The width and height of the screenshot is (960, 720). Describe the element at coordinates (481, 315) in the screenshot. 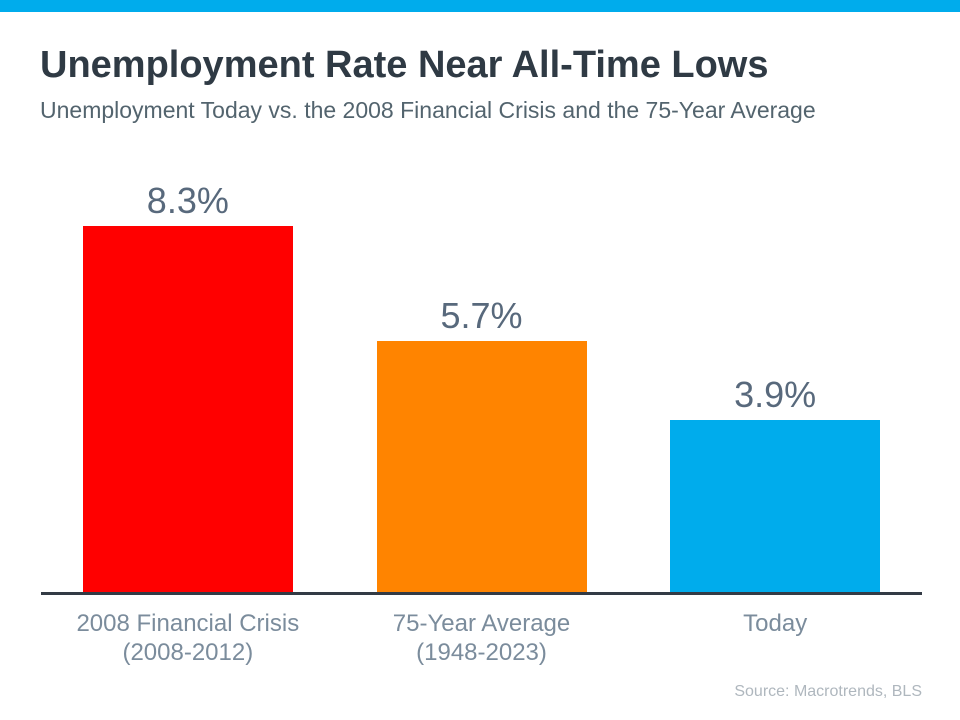

I see `value-label-75-year-average: 5.7%` at that location.